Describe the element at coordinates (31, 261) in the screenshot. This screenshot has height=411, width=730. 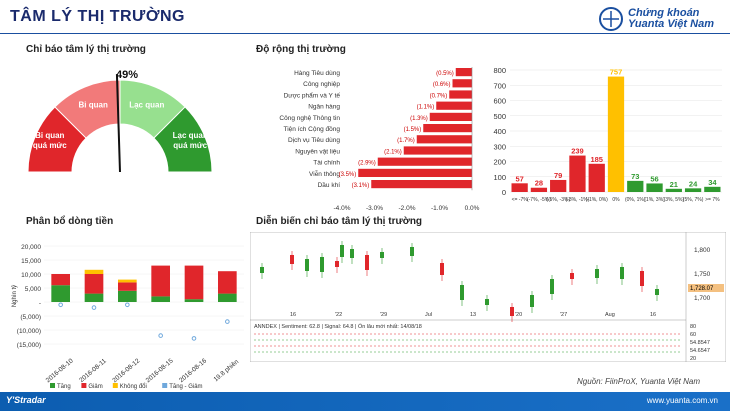
I see `flow-y-tick: 15,000` at that location.